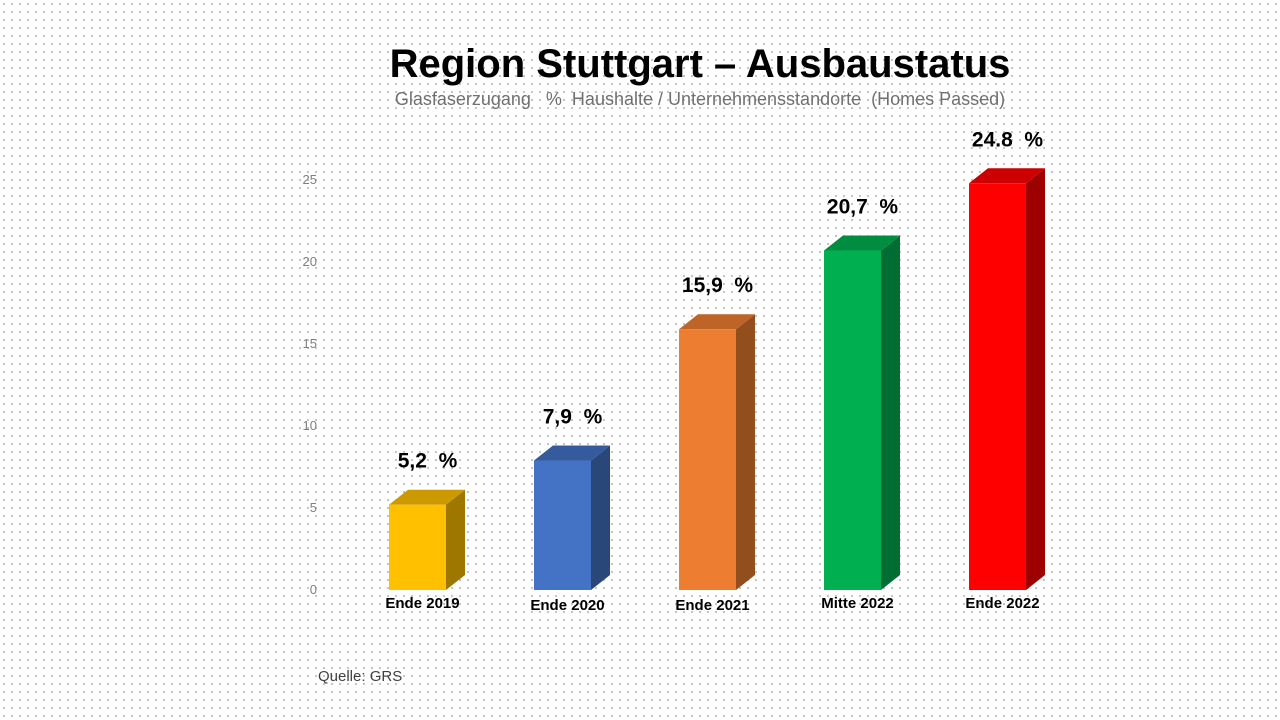  I want to click on y-axis: 0 5 10 15 20 25, so click(310, 384).